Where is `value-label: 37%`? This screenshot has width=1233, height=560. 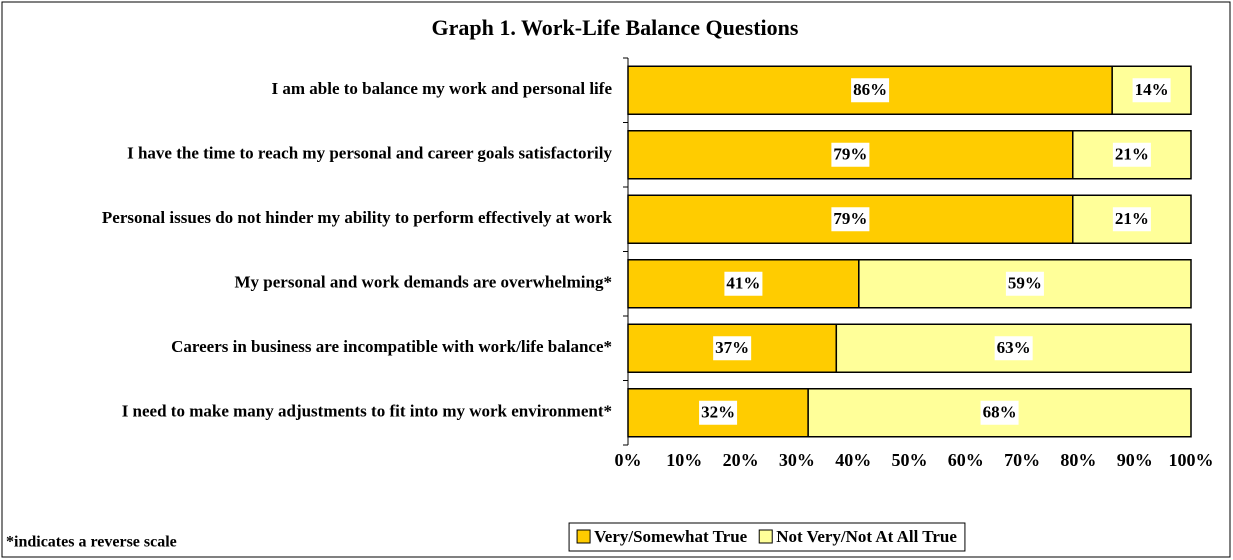 value-label: 37% is located at coordinates (732, 347).